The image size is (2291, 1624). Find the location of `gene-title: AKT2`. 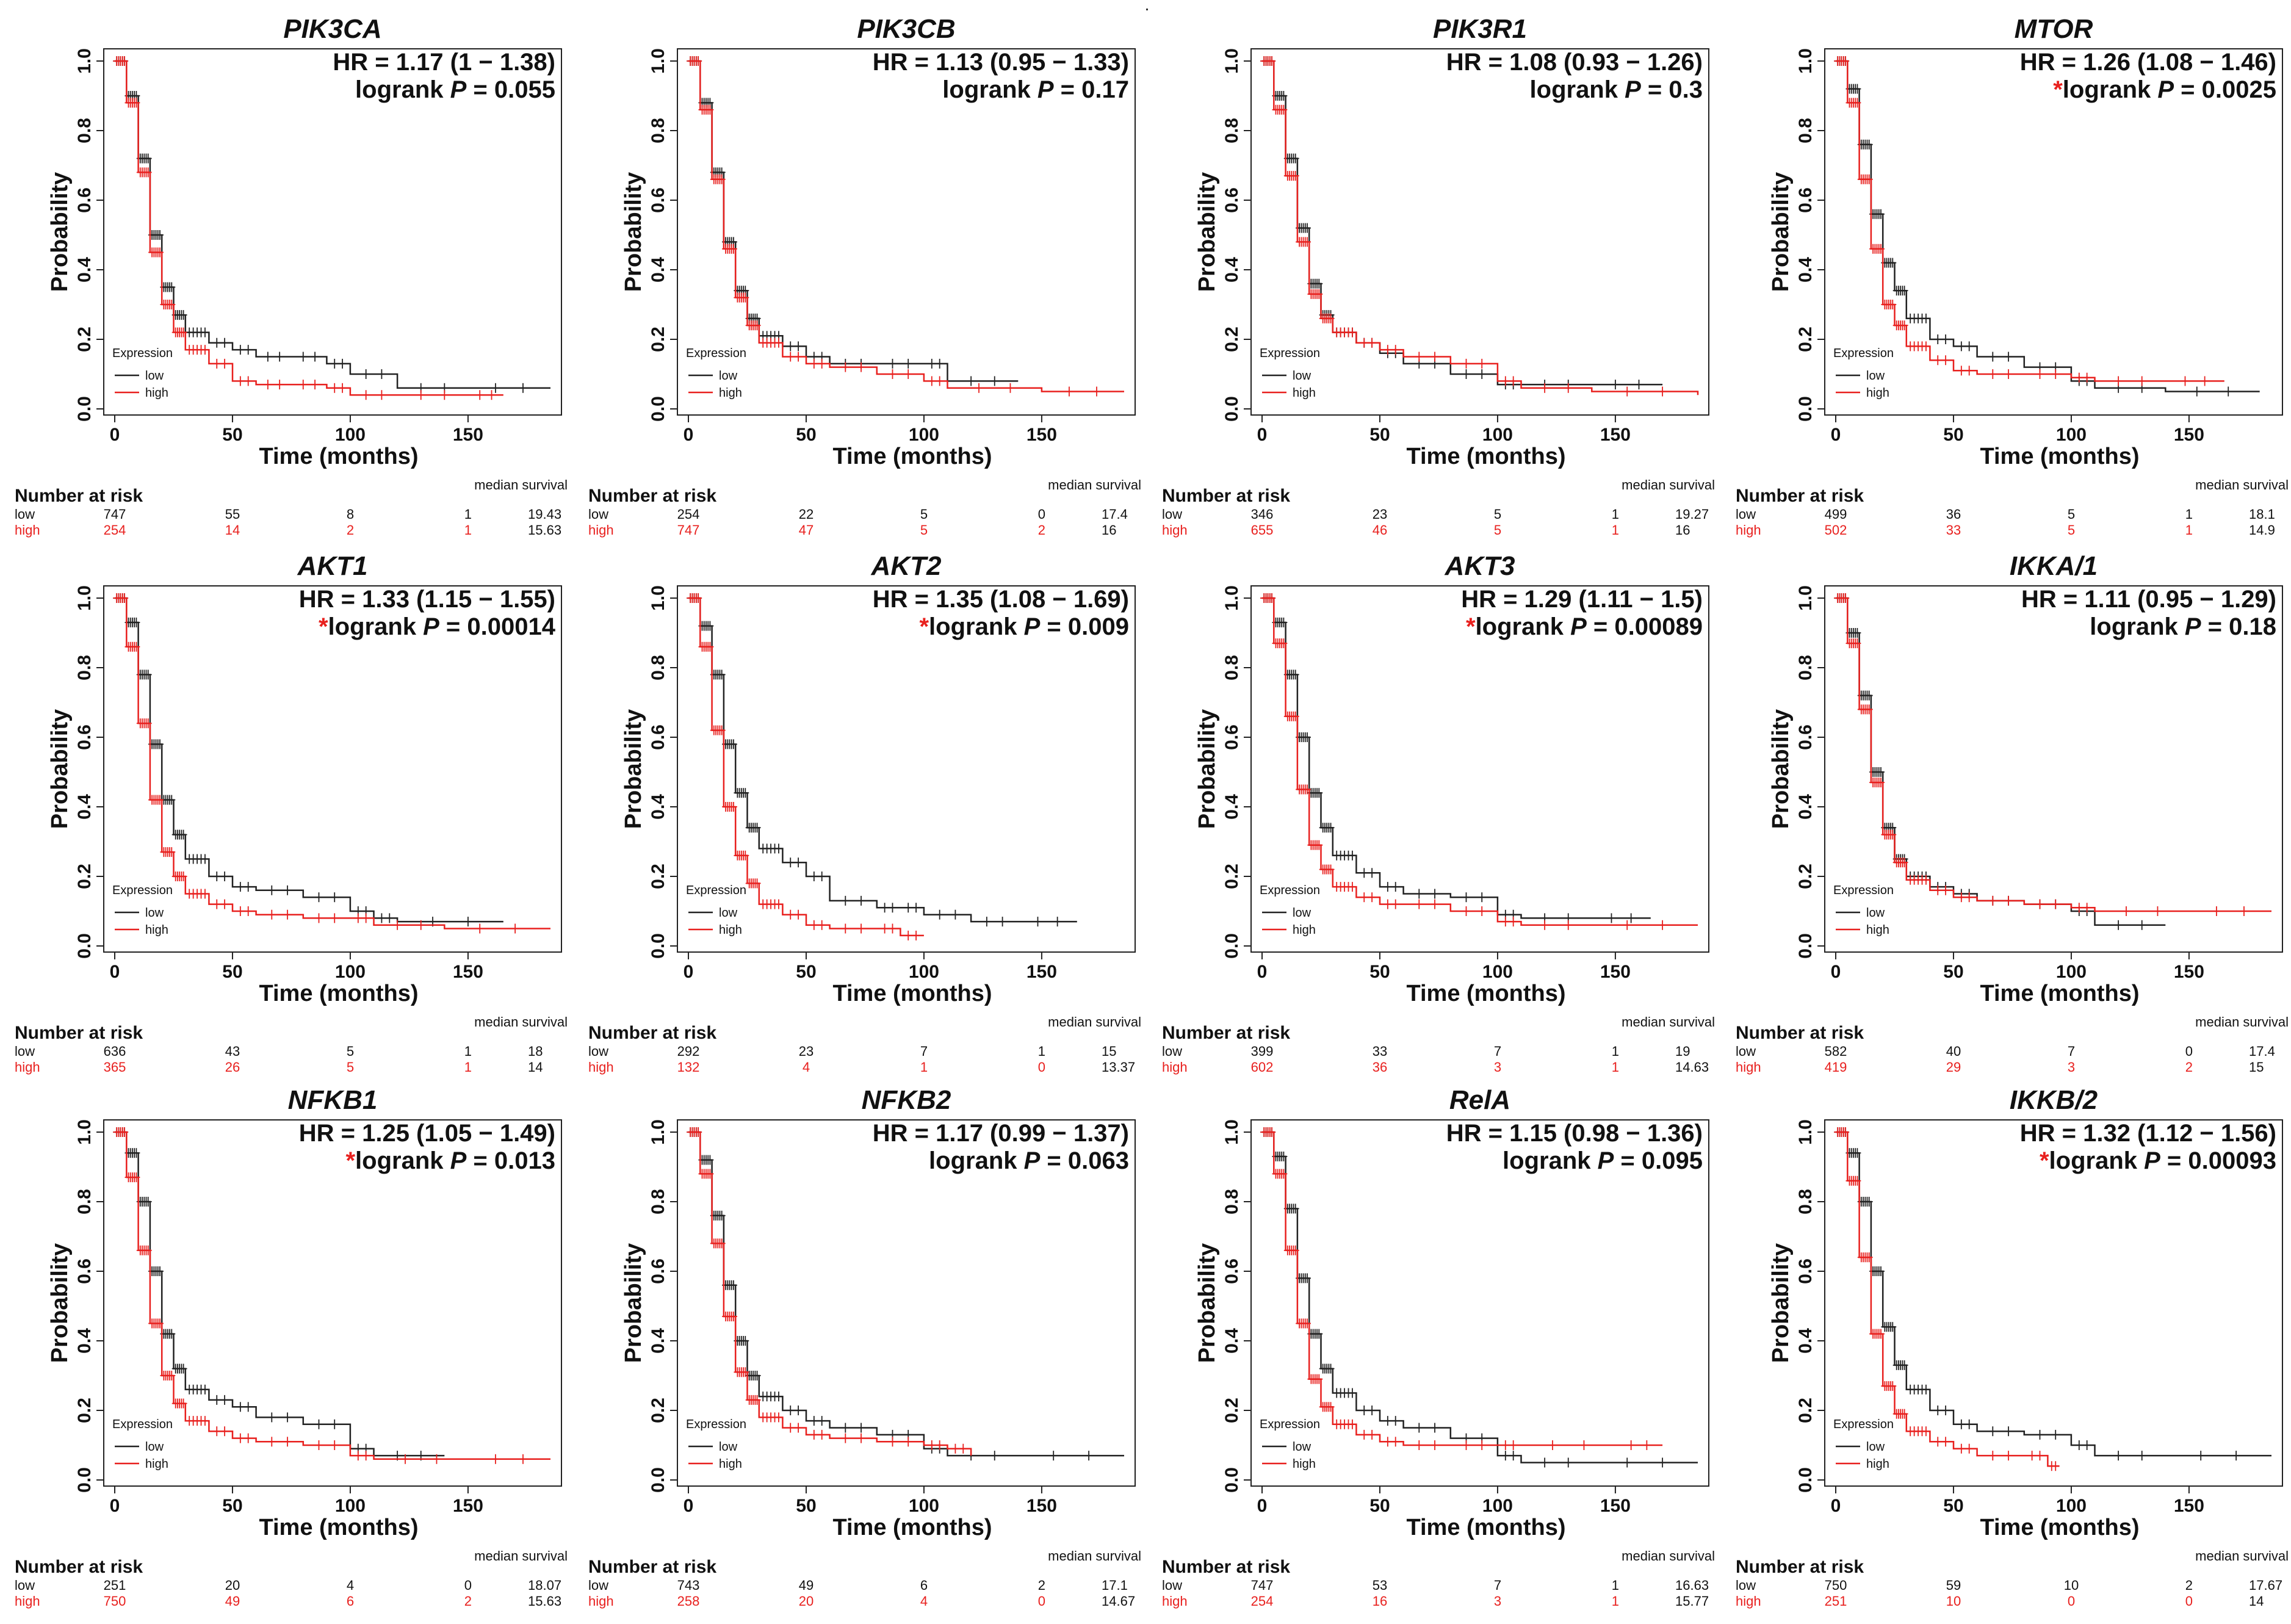

gene-title: AKT2 is located at coordinates (906, 566).